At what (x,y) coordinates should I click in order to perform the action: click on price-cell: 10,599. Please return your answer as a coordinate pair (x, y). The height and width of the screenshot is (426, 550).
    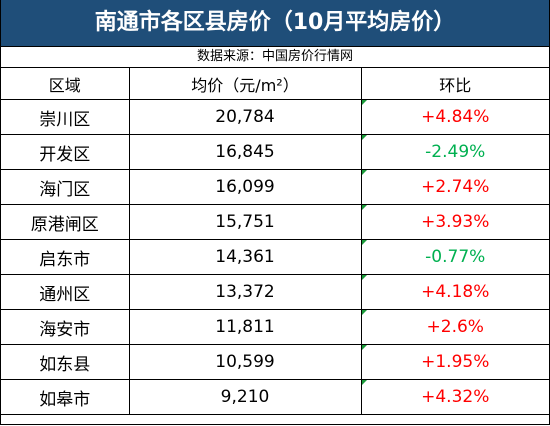
    Looking at the image, I should click on (245, 362).